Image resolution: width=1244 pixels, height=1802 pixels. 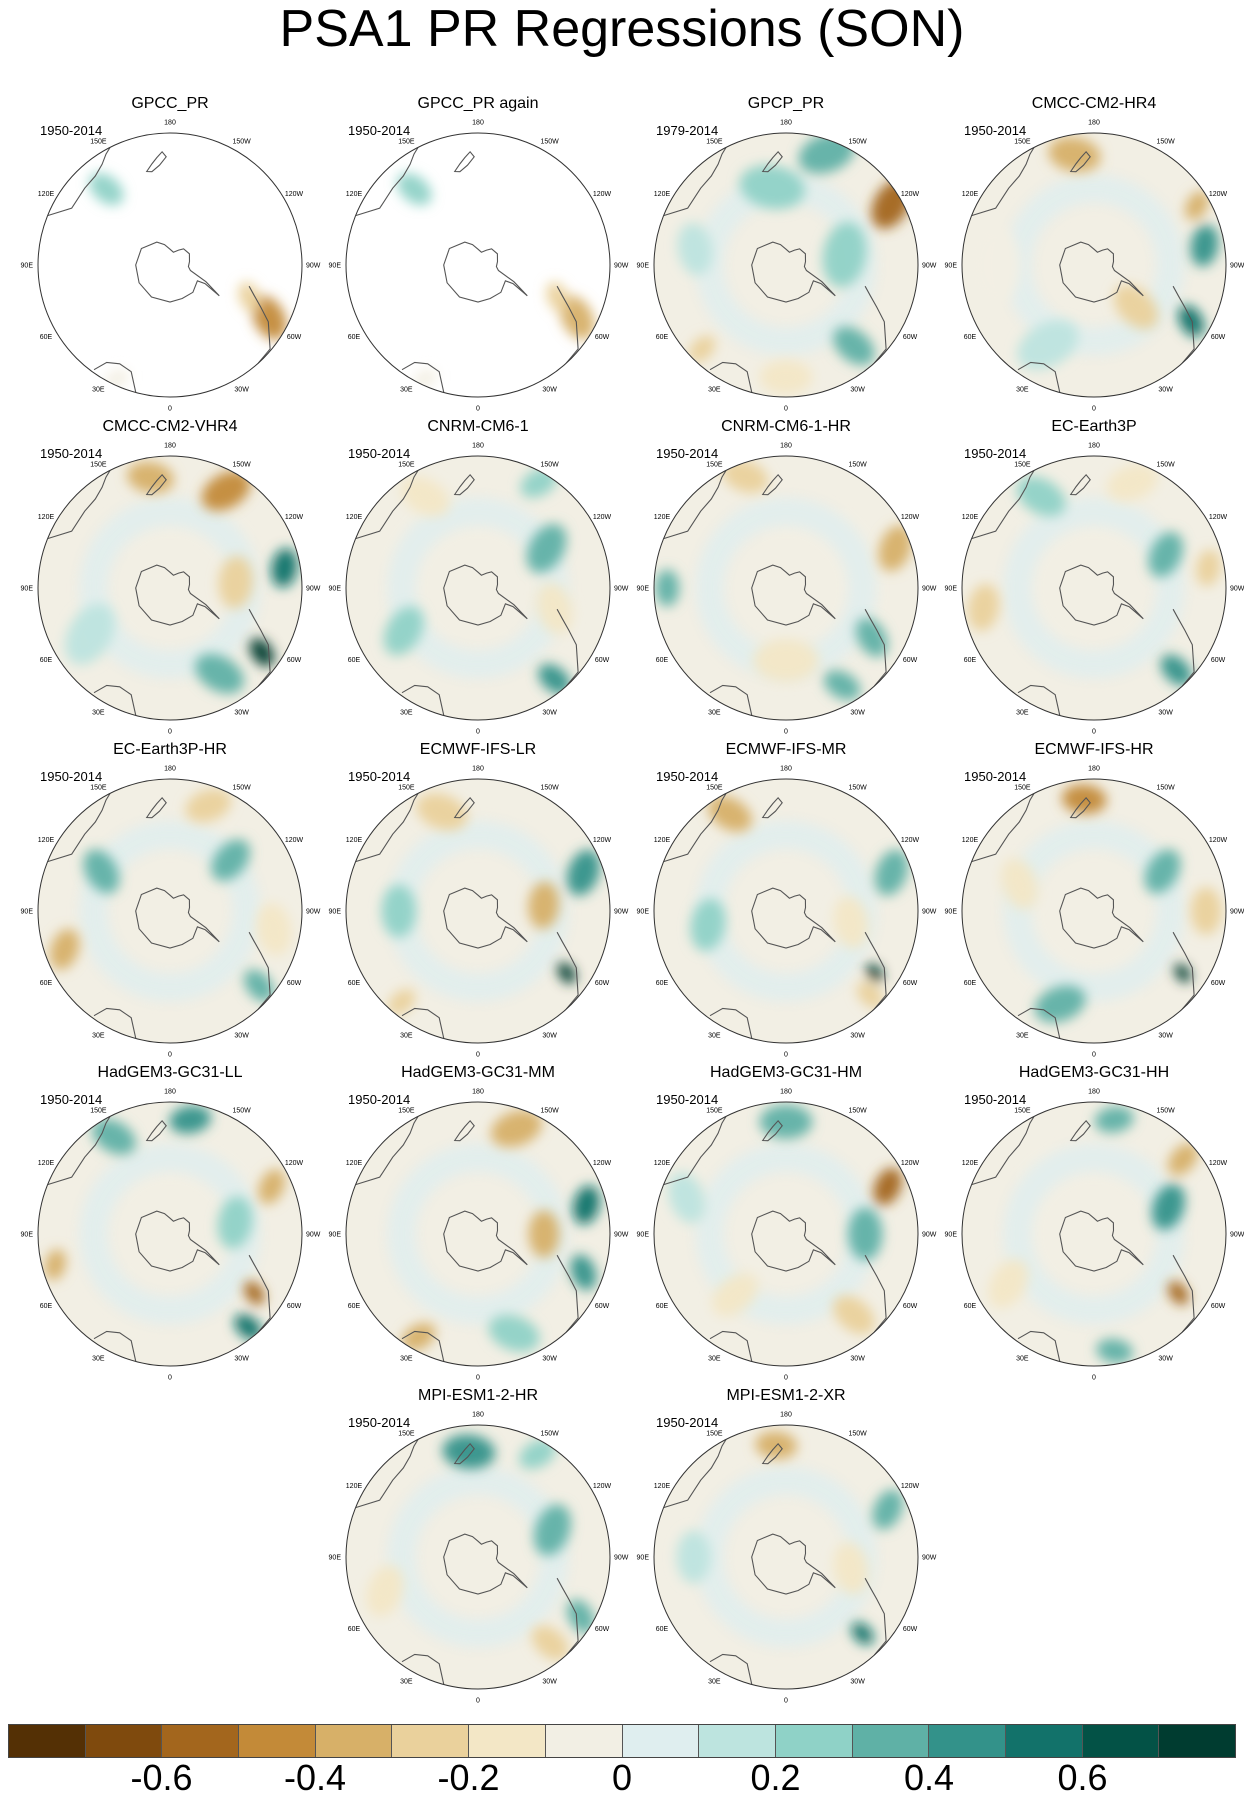 I want to click on background-anomaly-ring, so click(x=170, y=911).